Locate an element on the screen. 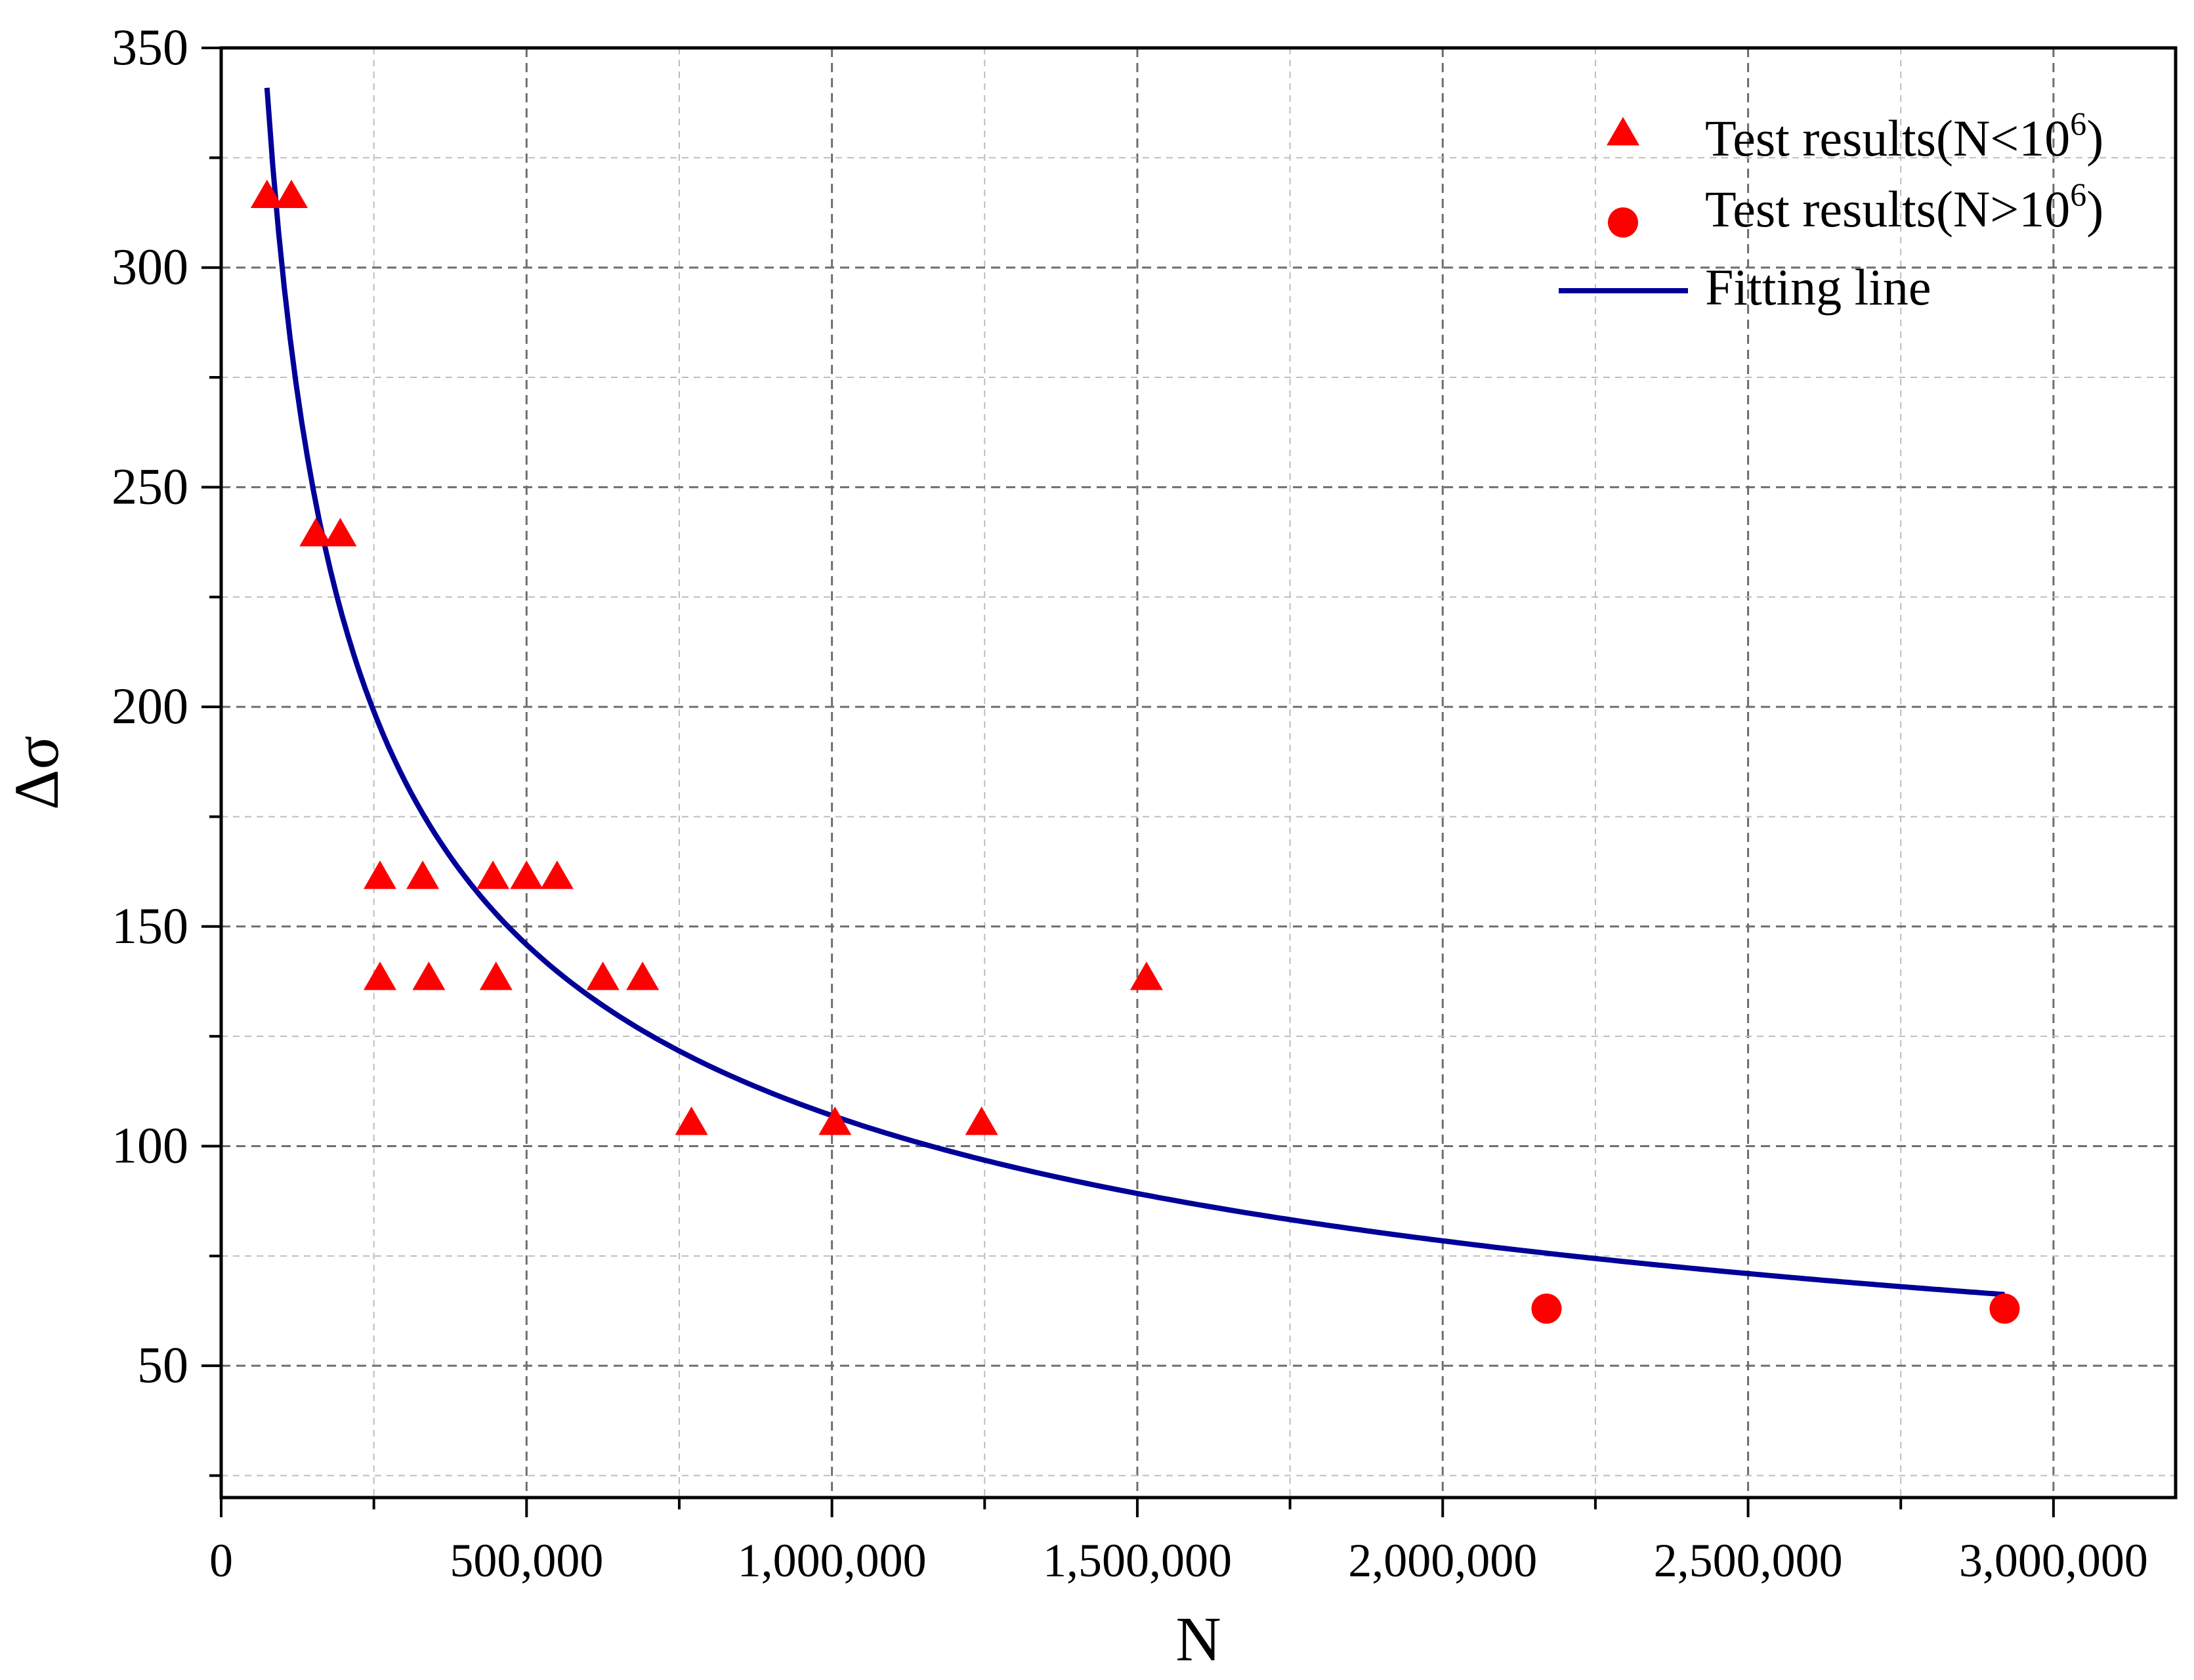 This screenshot has width=2194, height=1680. x-tick-label: 2,000,000 is located at coordinates (1442, 1560).